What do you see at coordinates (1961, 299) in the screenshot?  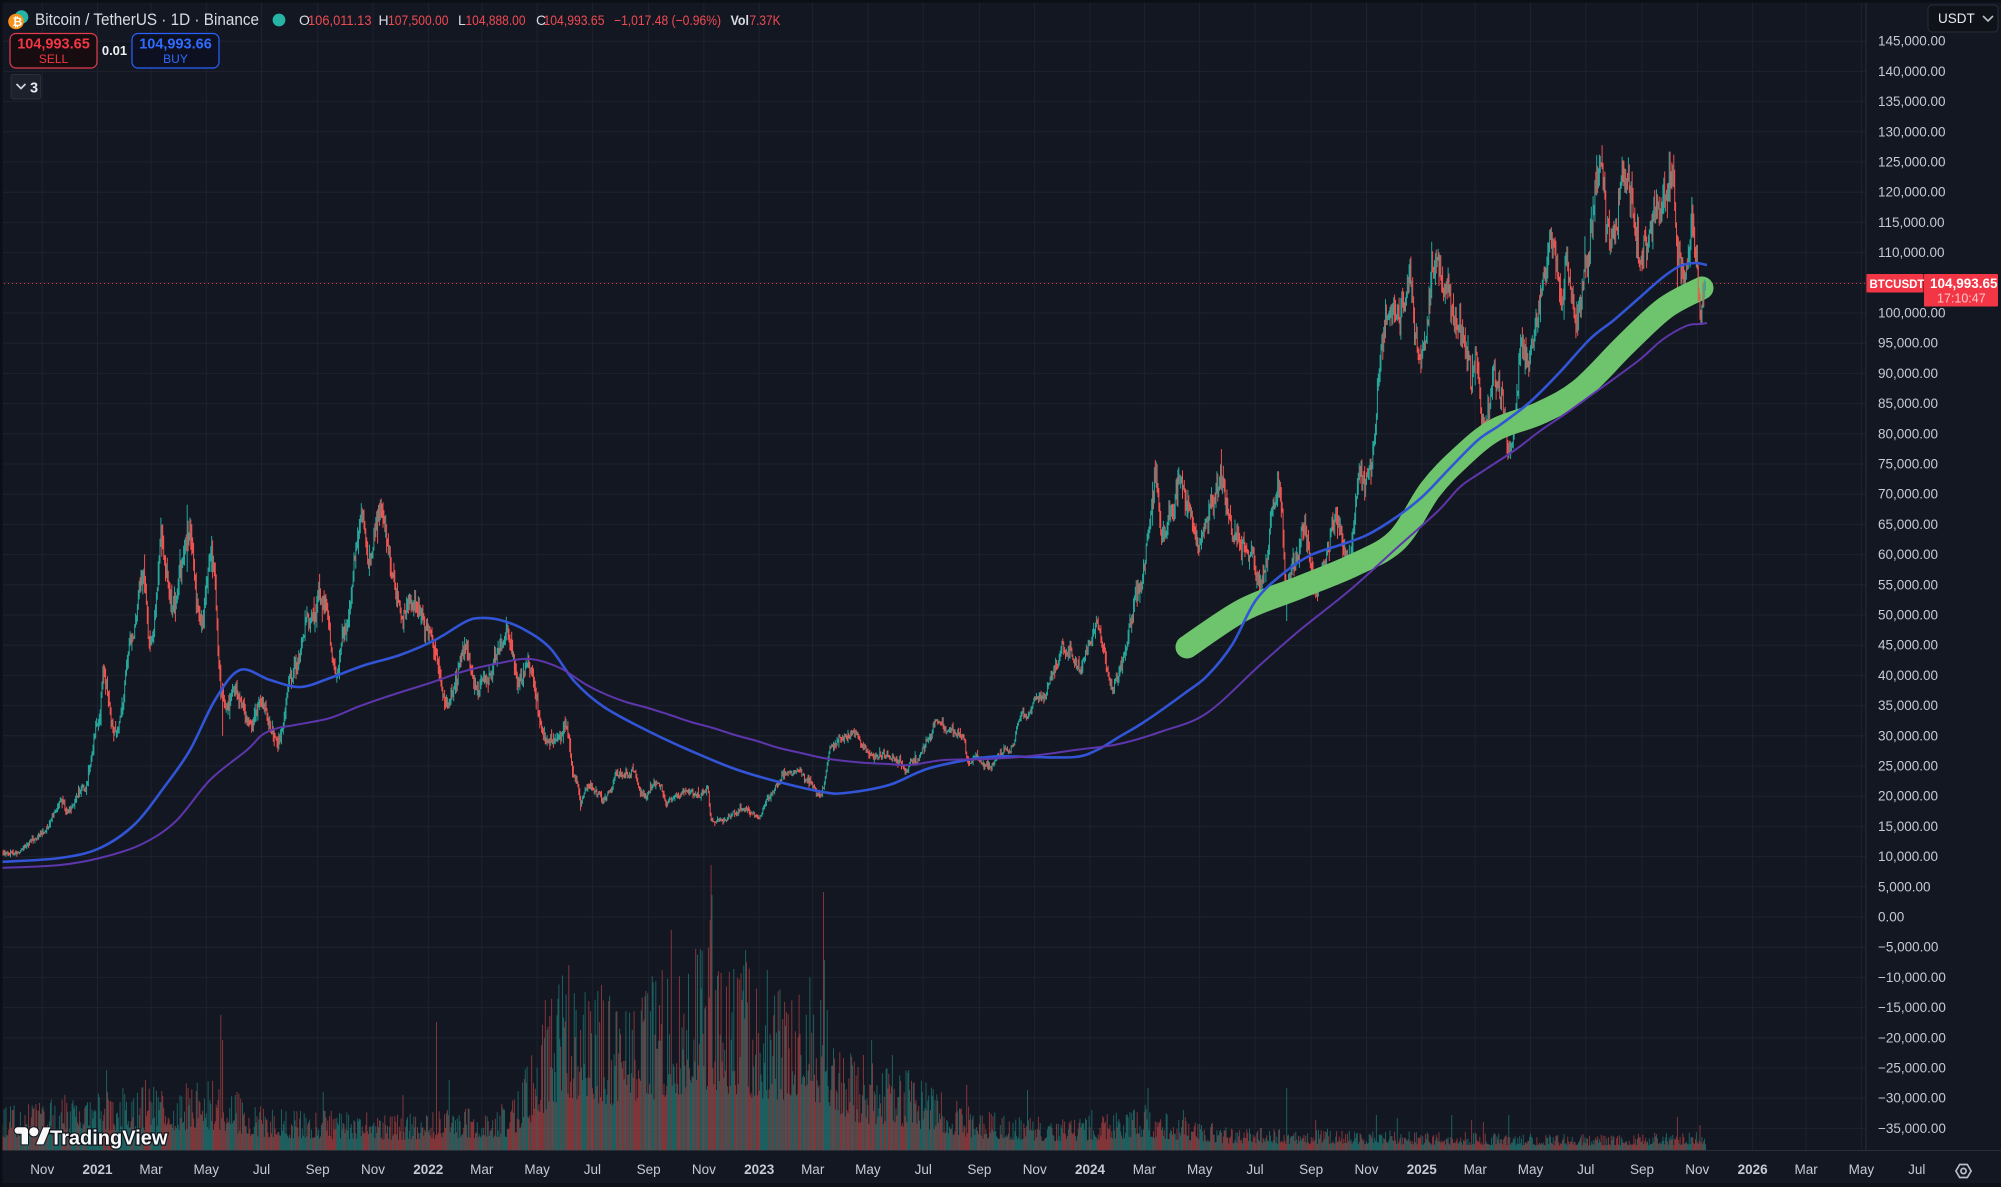 I see `svg-text: 17:10:47` at bounding box center [1961, 299].